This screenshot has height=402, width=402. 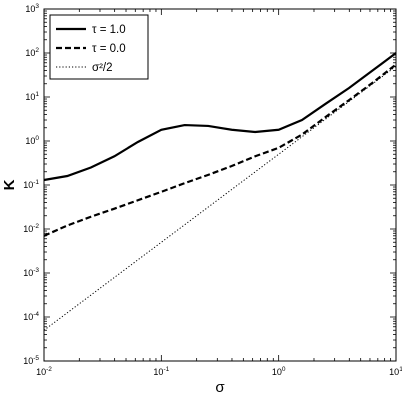 I want to click on x-tick-label: 10 1, so click(x=395, y=371).